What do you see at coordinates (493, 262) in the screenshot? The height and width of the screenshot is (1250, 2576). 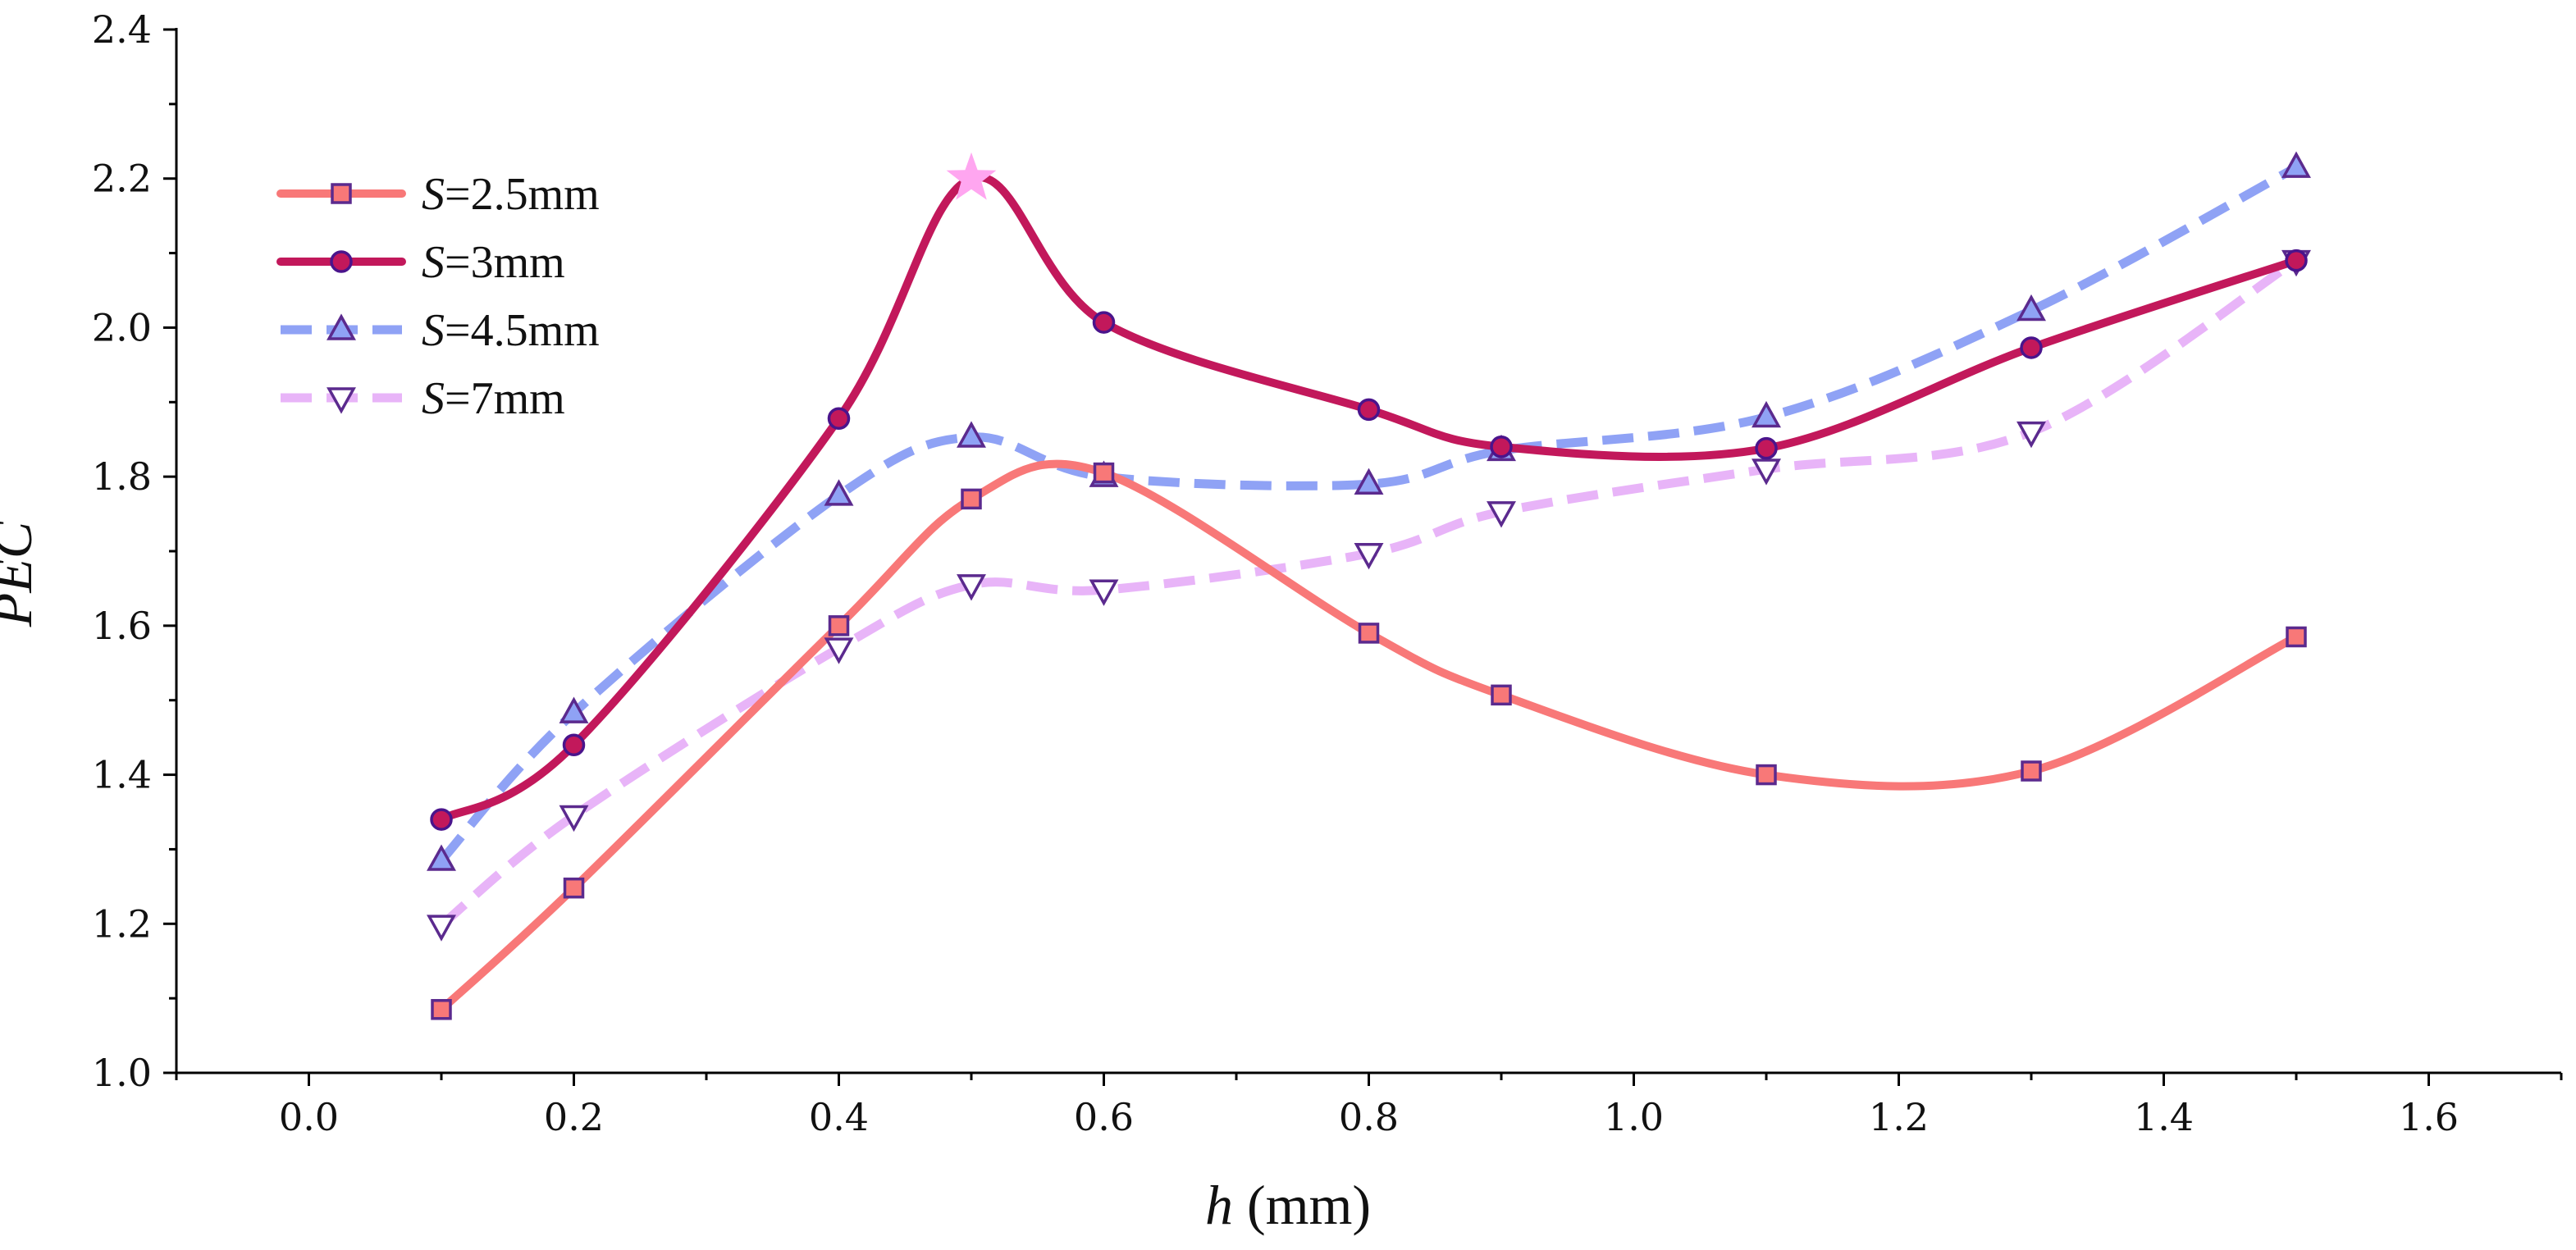 I see `legend-label: S=3mm` at bounding box center [493, 262].